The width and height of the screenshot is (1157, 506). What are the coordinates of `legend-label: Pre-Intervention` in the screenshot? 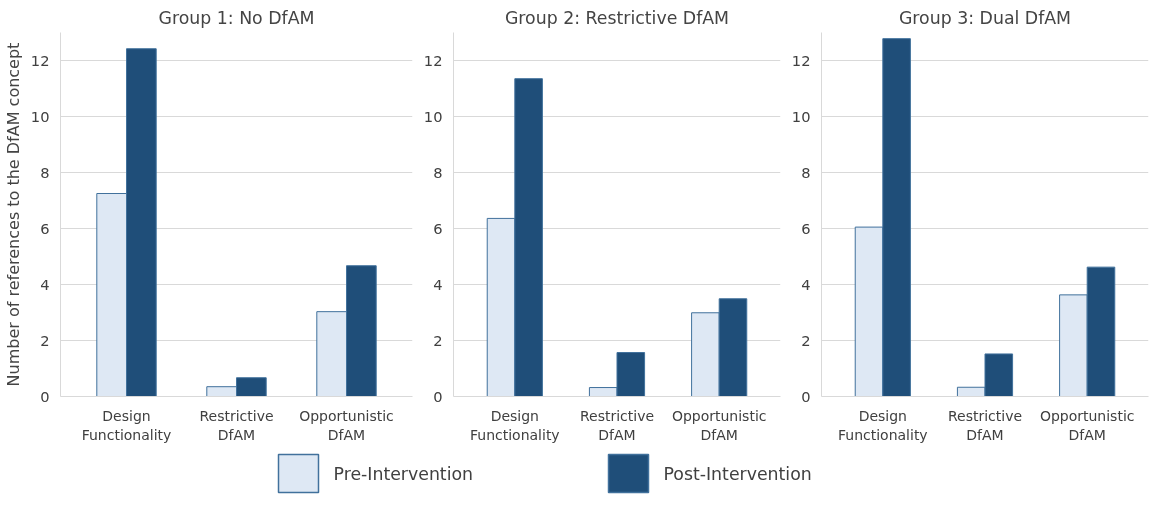 It's located at (403, 473).